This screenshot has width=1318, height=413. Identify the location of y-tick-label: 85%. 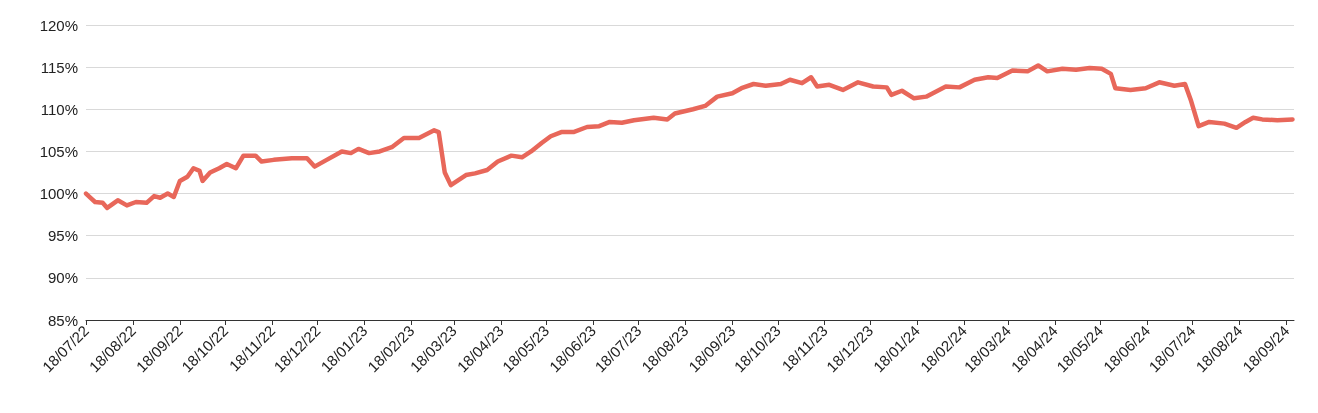
(62, 320).